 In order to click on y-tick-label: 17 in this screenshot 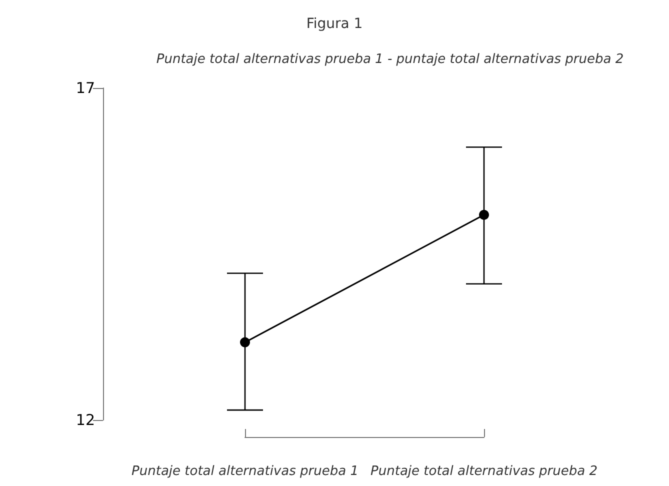, I will do `click(85, 88)`.